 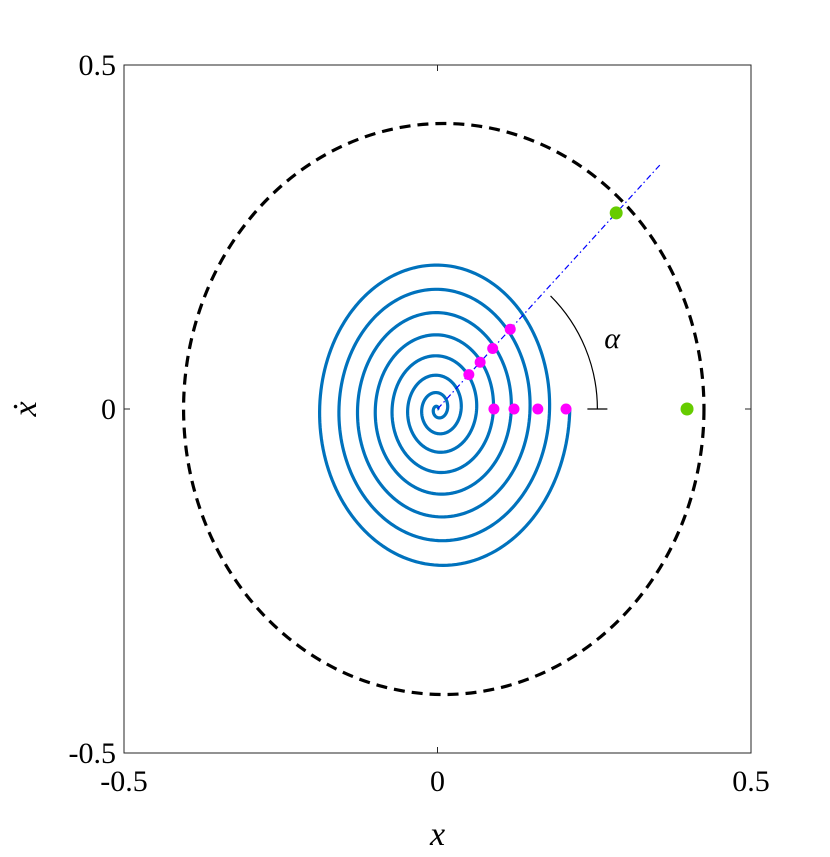 I want to click on x-tick-label: 0.5, so click(x=751, y=781).